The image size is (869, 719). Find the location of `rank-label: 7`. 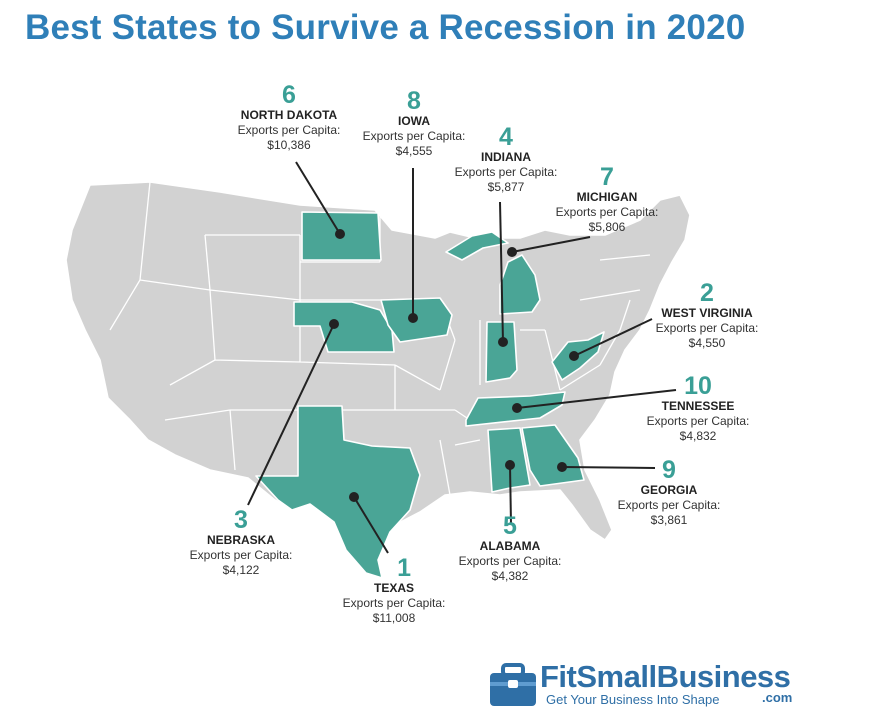

rank-label: 7 is located at coordinates (607, 177).